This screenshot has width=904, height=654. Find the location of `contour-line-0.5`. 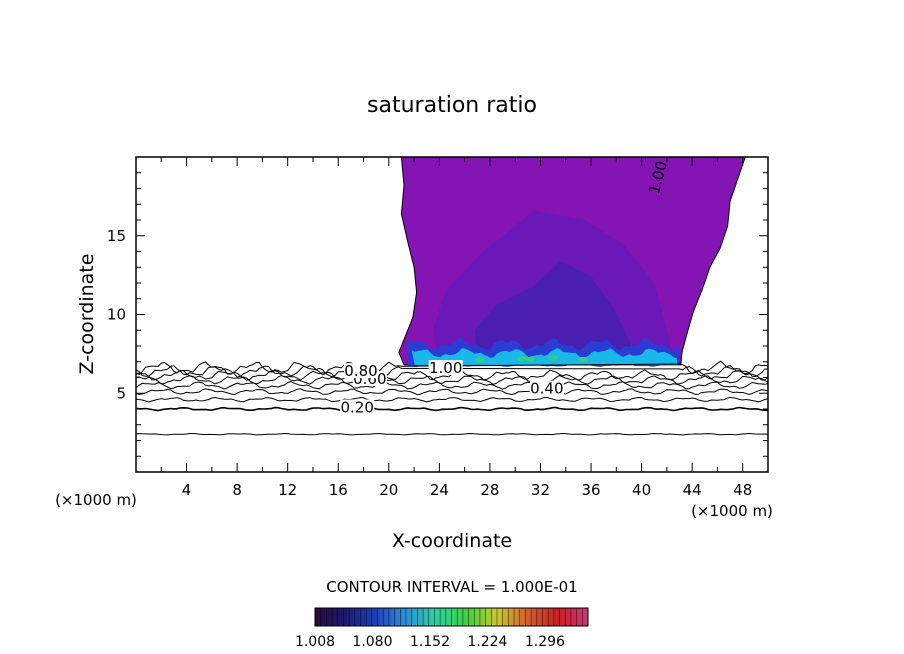

contour-line-0.5 is located at coordinates (452, 385).